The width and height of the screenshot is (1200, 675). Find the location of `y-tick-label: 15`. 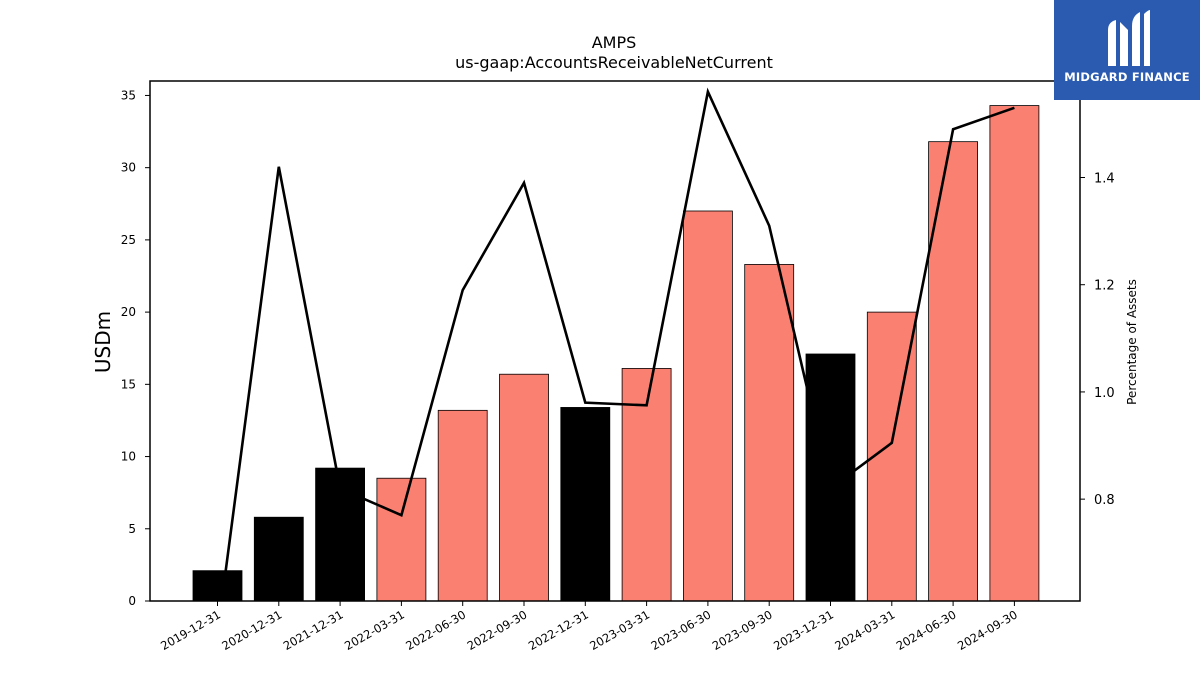

y-tick-label: 15 is located at coordinates (128, 384).